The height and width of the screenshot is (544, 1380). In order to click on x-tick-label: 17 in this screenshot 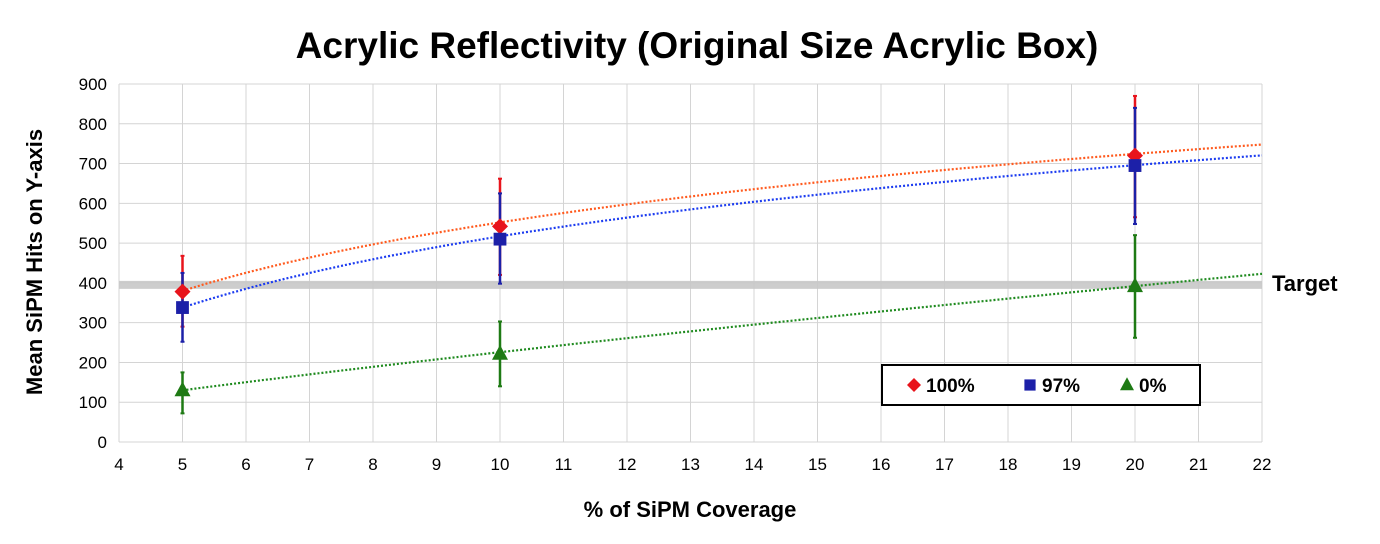, I will do `click(944, 464)`.